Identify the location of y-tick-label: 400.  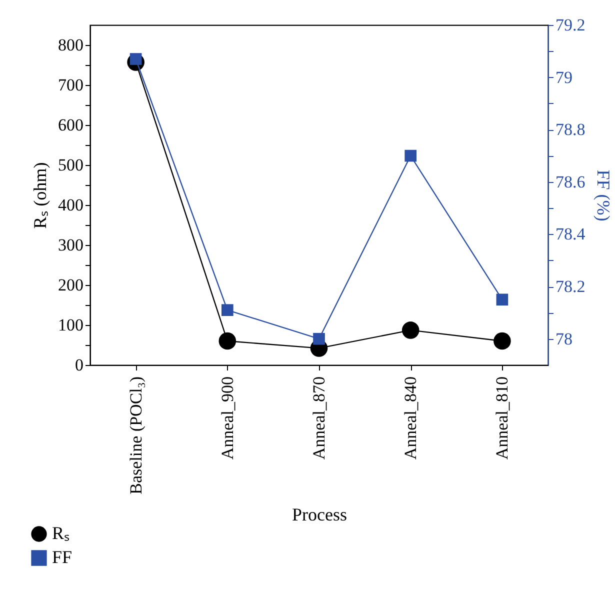
(71, 205).